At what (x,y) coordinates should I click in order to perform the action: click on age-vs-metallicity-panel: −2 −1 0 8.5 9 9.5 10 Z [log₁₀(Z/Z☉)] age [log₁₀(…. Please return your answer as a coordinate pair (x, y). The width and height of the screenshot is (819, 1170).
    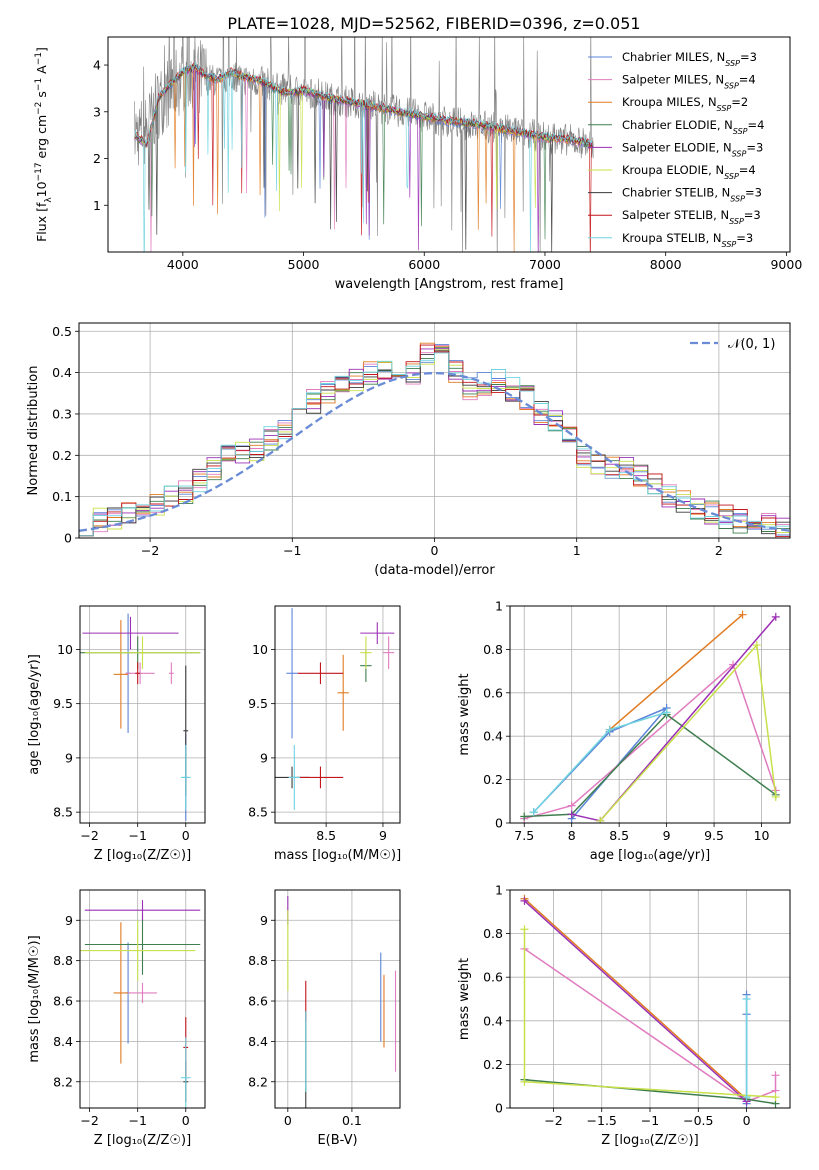
    Looking at the image, I should click on (116, 734).